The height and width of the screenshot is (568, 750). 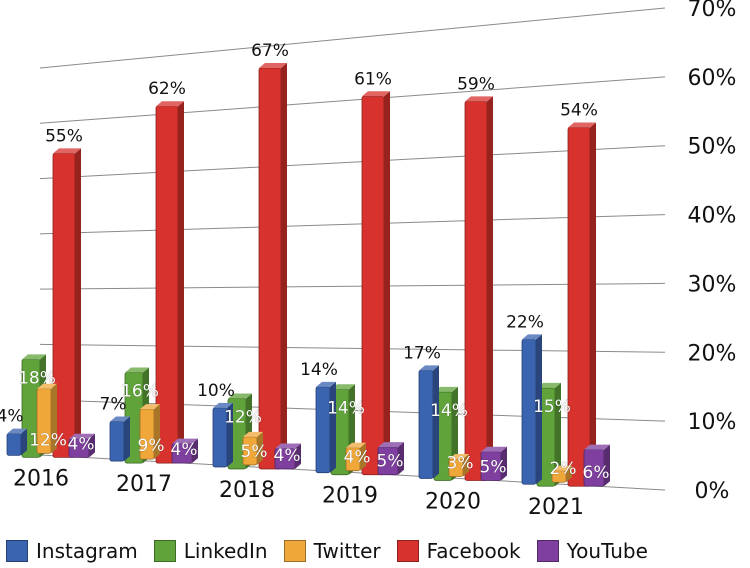 What do you see at coordinates (225, 550) in the screenshot?
I see `legend-label-linkedin: LinkedIn` at bounding box center [225, 550].